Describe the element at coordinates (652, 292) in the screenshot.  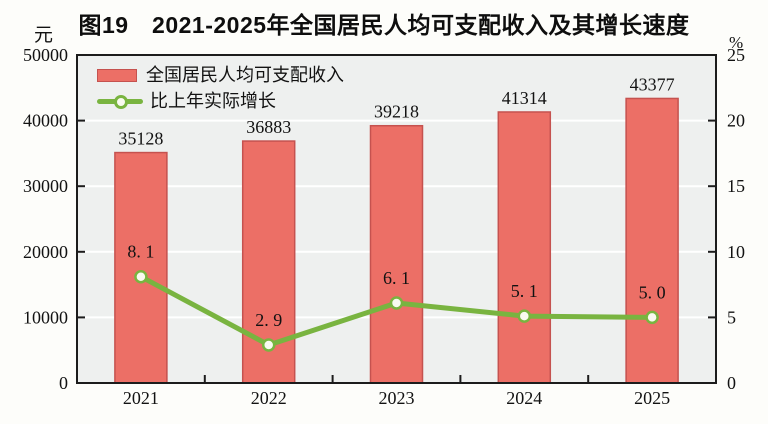
I see `growth-value-label: 5. 0` at that location.